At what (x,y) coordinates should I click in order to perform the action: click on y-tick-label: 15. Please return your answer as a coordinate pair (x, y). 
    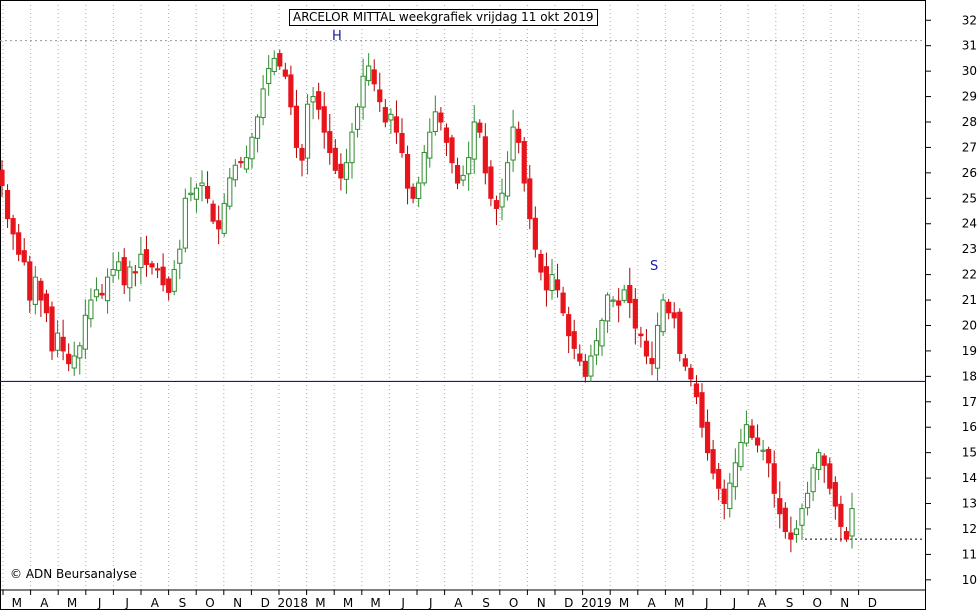
    Looking at the image, I should click on (969, 453).